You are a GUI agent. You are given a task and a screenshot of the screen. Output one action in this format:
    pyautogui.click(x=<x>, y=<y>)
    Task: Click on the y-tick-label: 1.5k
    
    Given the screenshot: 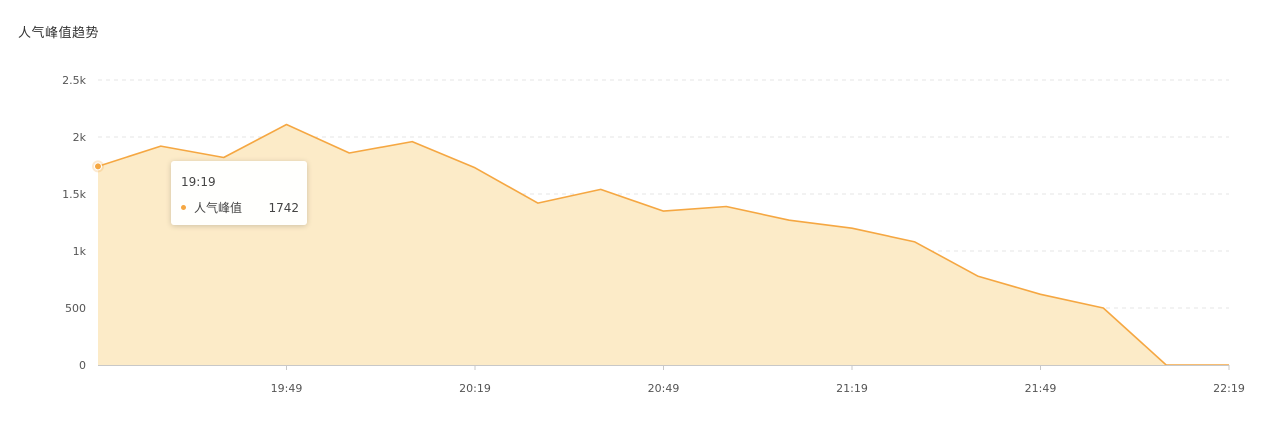 What is the action you would take?
    pyautogui.click(x=74, y=194)
    